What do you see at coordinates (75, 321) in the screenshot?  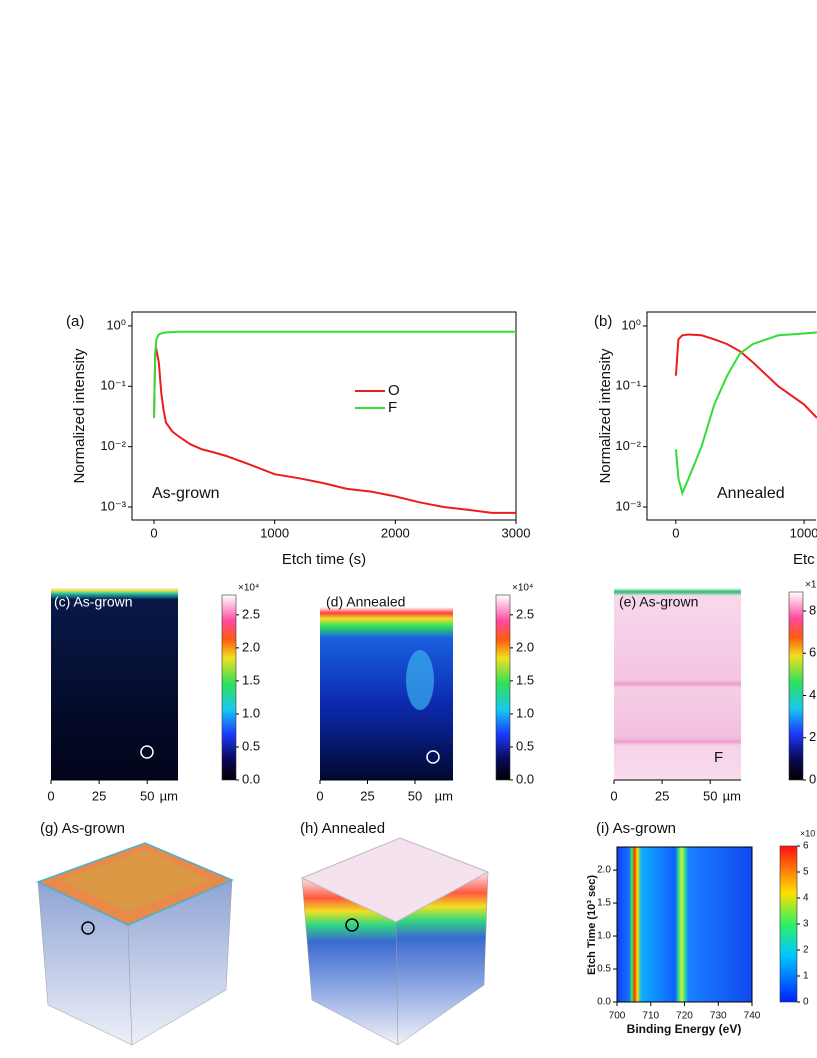 I see `panel-label: (a)` at bounding box center [75, 321].